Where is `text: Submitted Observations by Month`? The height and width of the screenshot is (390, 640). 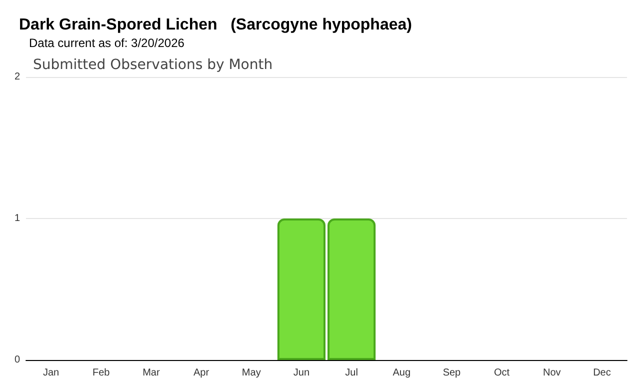
text: Submitted Observations by Month is located at coordinates (153, 65).